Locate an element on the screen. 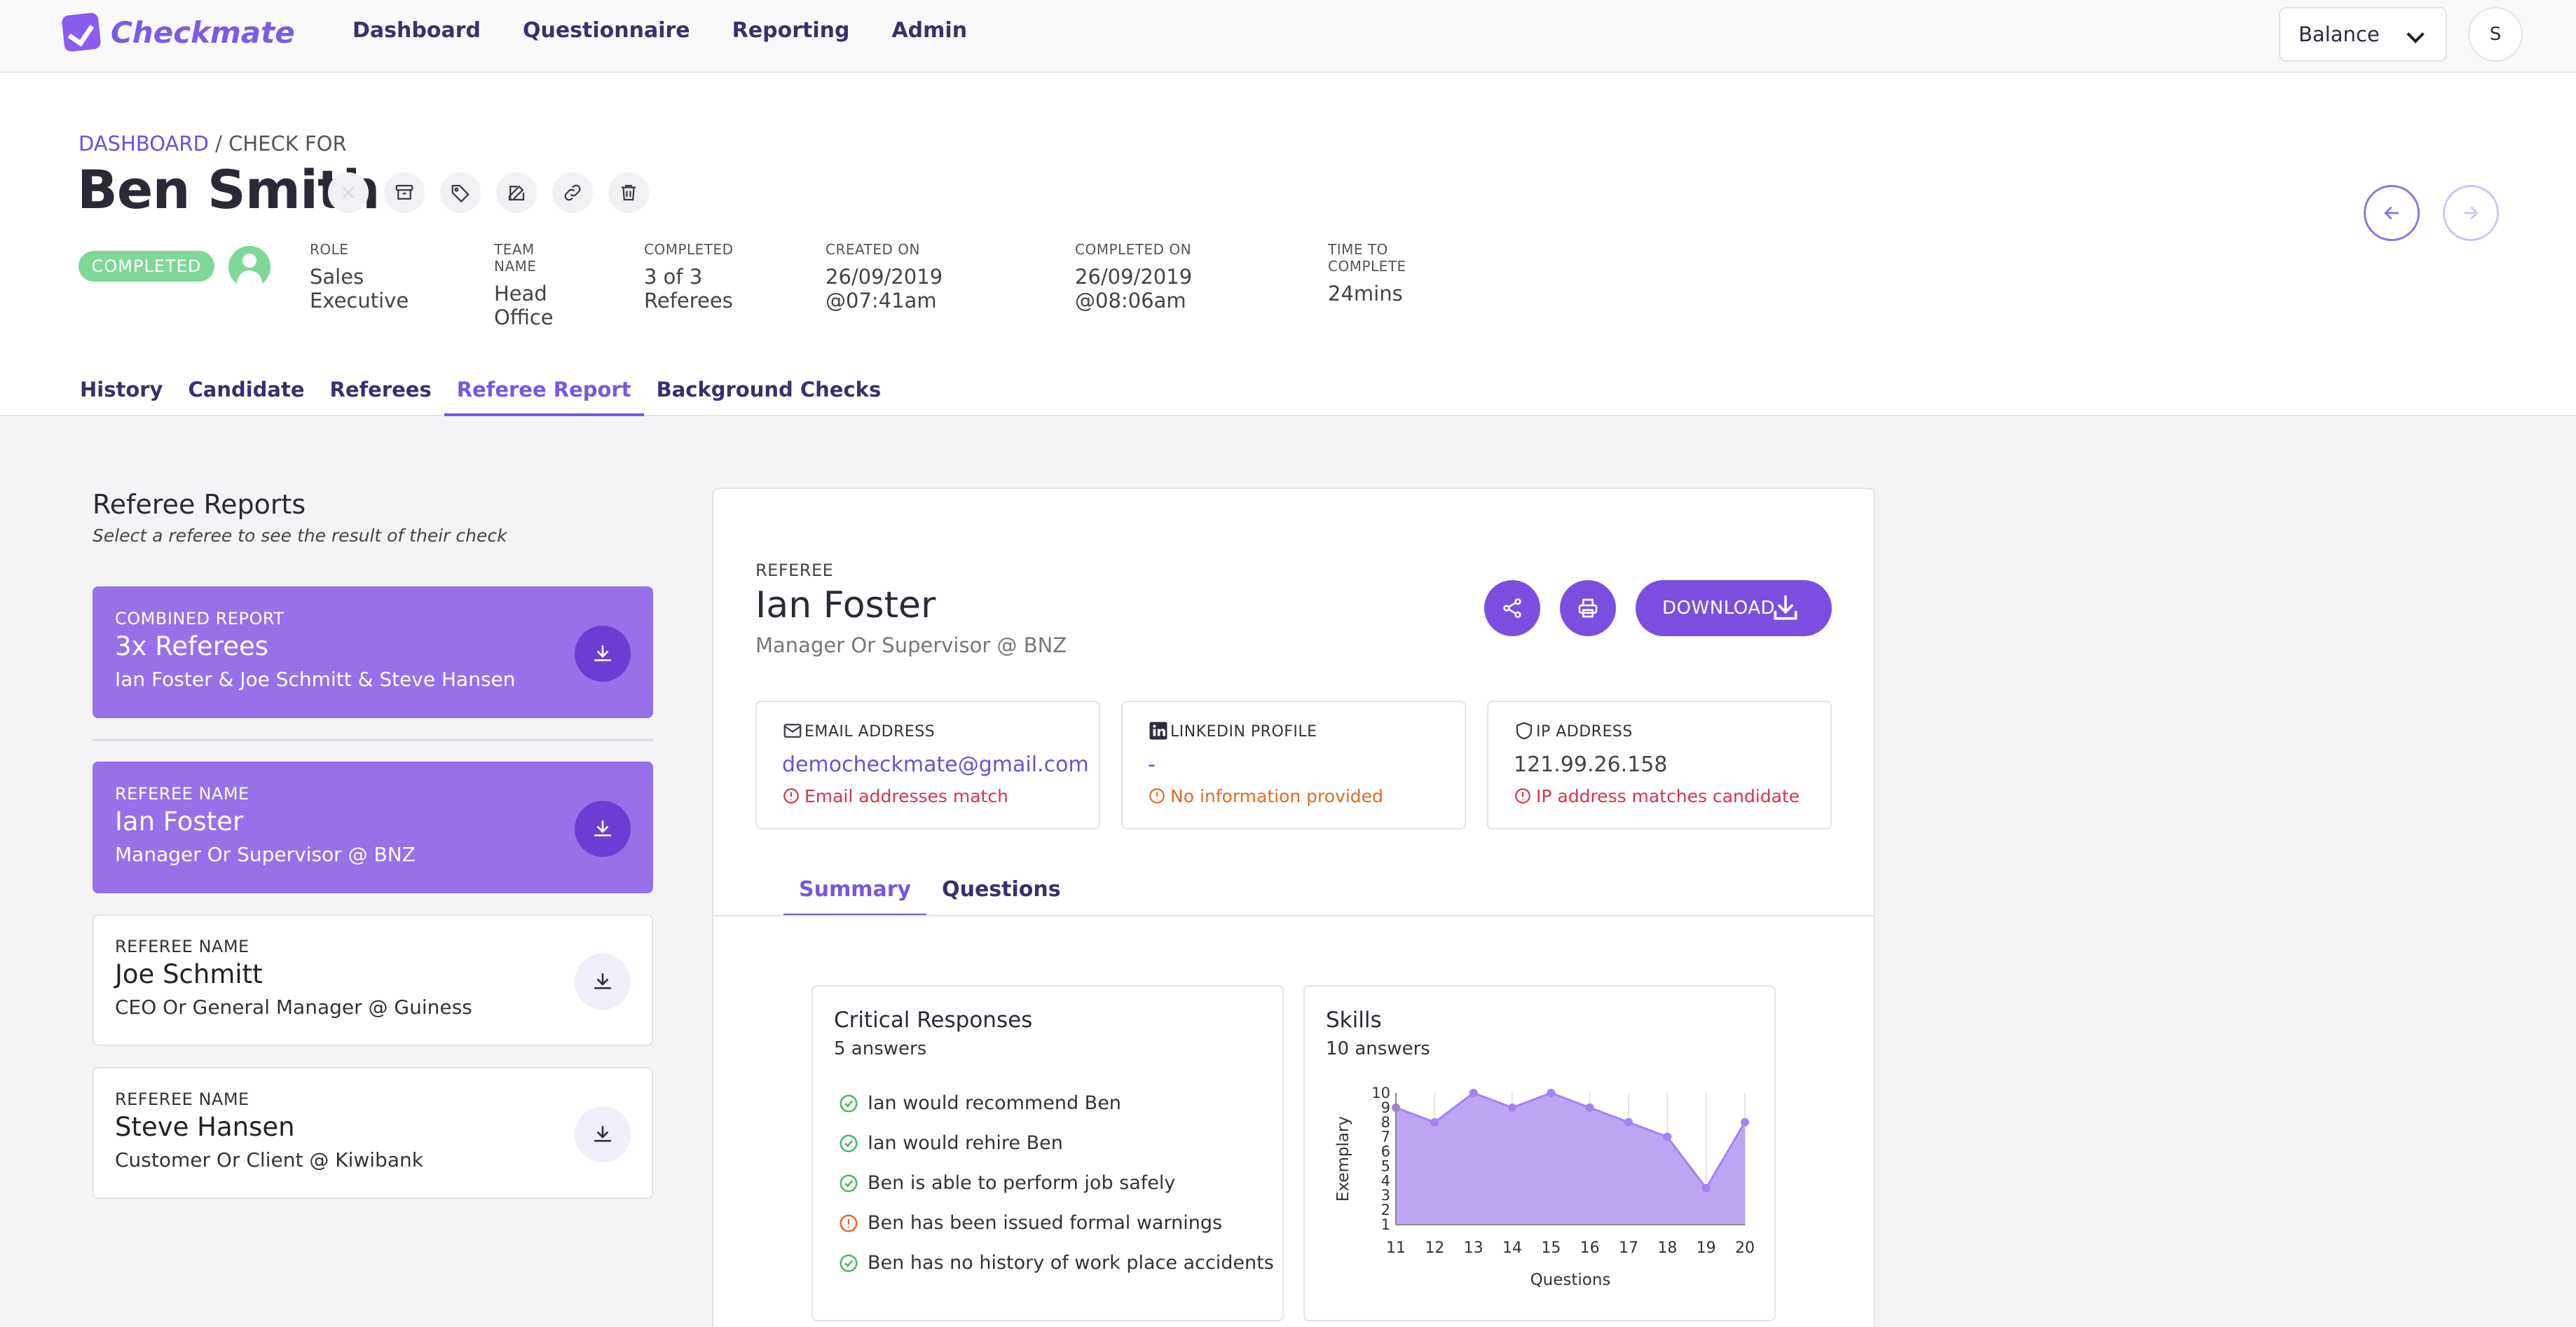 Image resolution: width=2576 pixels, height=1327 pixels. referee-role: Manager Or Supervisor @ BNZ is located at coordinates (911, 645).